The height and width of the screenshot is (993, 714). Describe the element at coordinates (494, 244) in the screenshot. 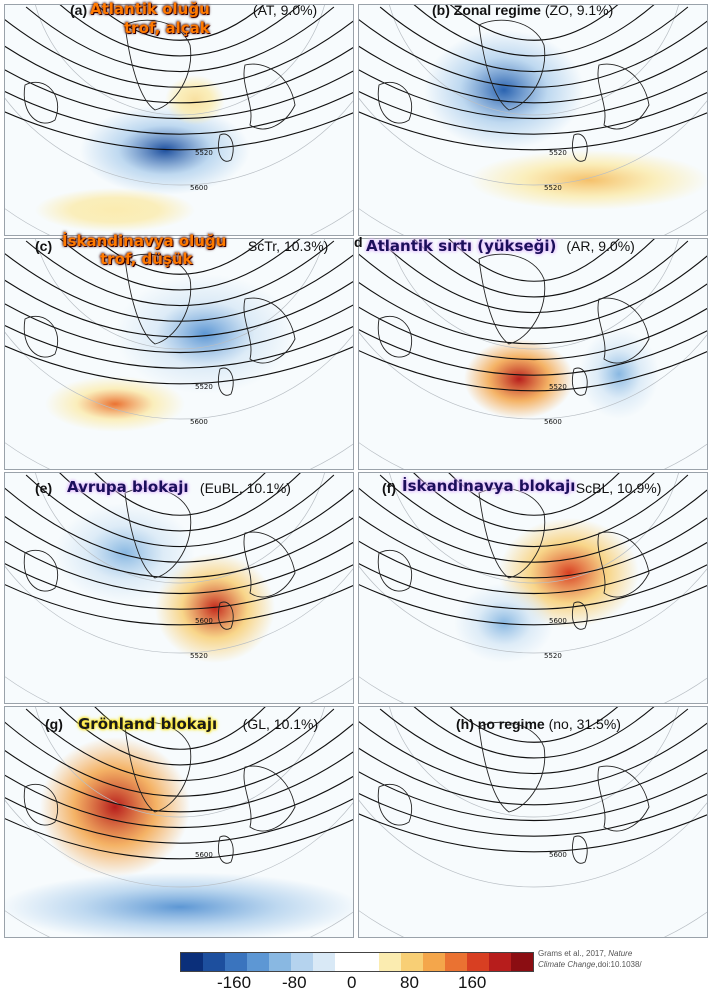

I see `panel-d-title: d (AR, 9.0%)` at that location.